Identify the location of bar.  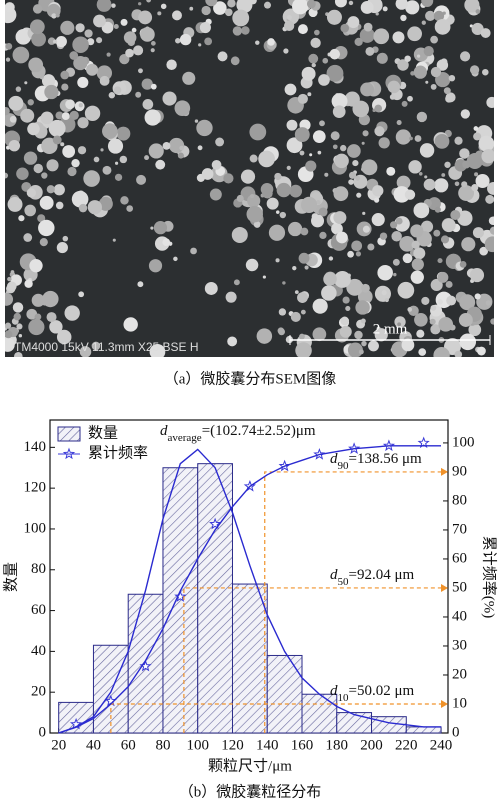
(215, 598).